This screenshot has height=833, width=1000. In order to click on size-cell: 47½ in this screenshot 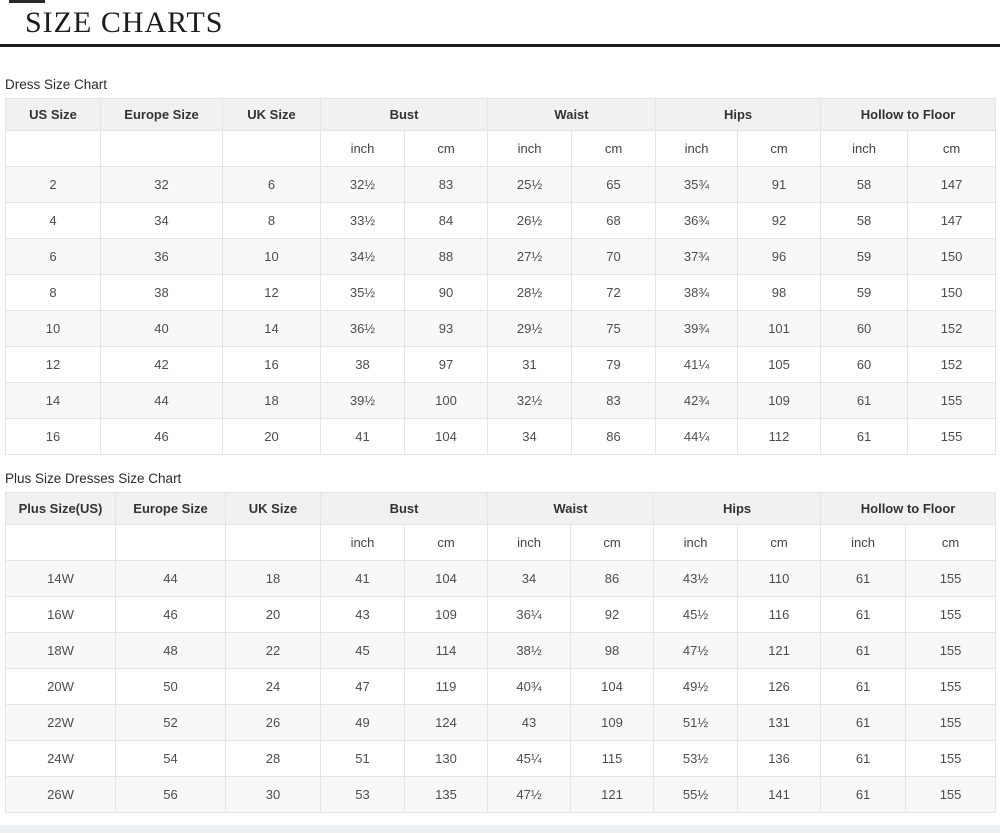, I will do `click(529, 794)`.